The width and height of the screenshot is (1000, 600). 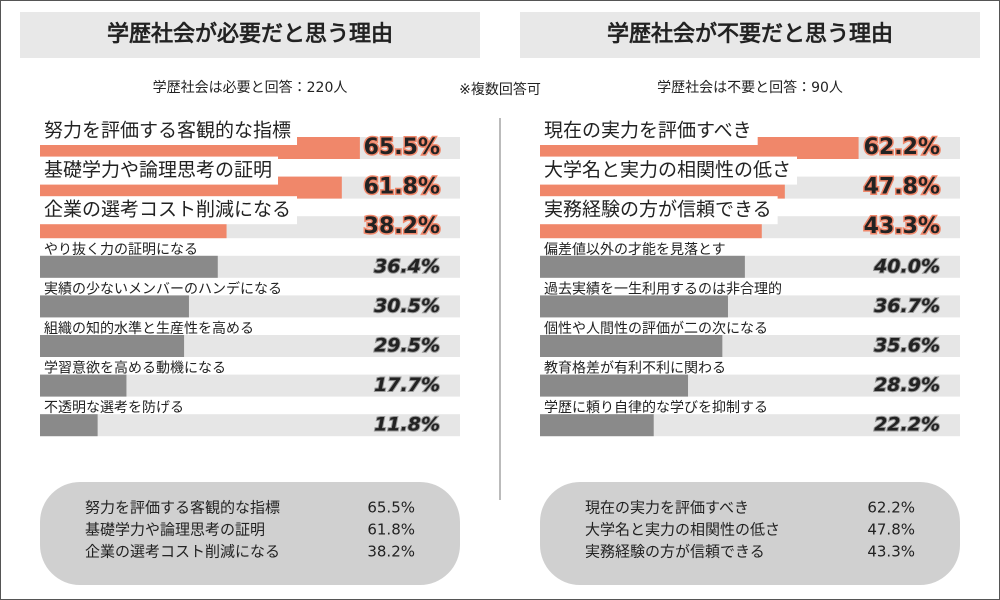 I want to click on value-label: 35.6%, so click(x=907, y=346).